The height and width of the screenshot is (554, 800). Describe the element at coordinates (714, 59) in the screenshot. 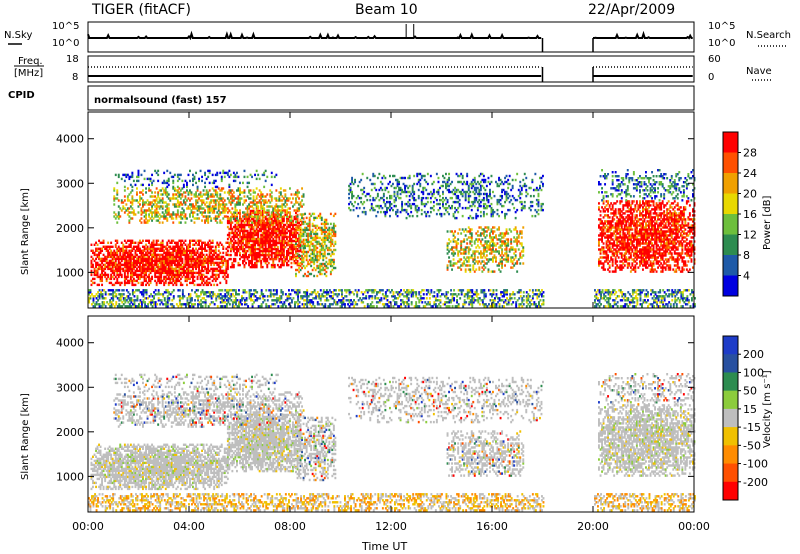

I see `nave-tick-high: 60` at that location.